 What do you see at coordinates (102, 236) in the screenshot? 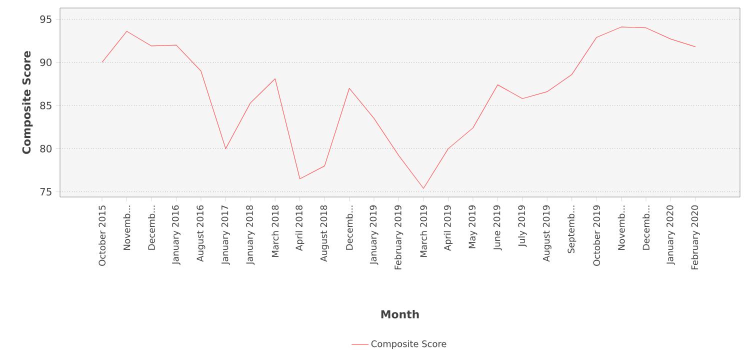
I see `x-tick-label: October 2015` at bounding box center [102, 236].